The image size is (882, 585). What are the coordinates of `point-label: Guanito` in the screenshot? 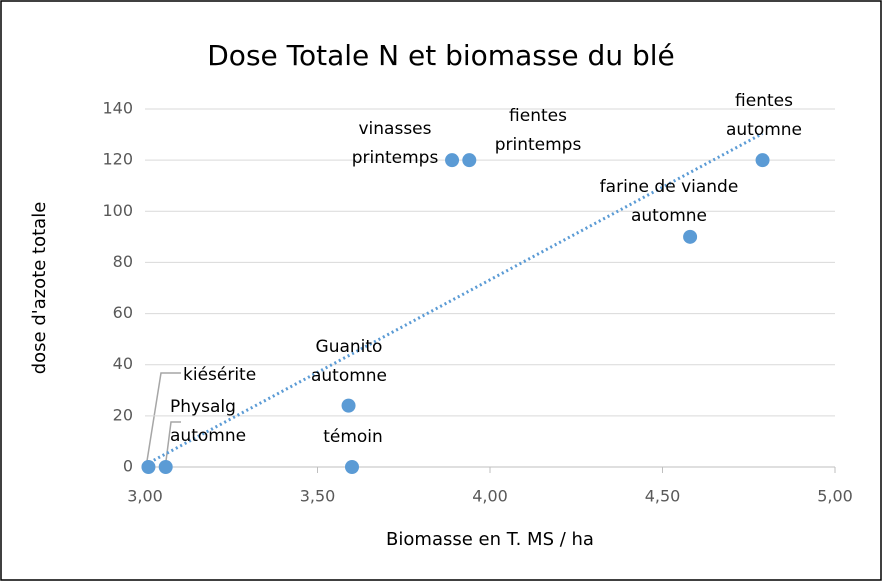 It's located at (349, 347).